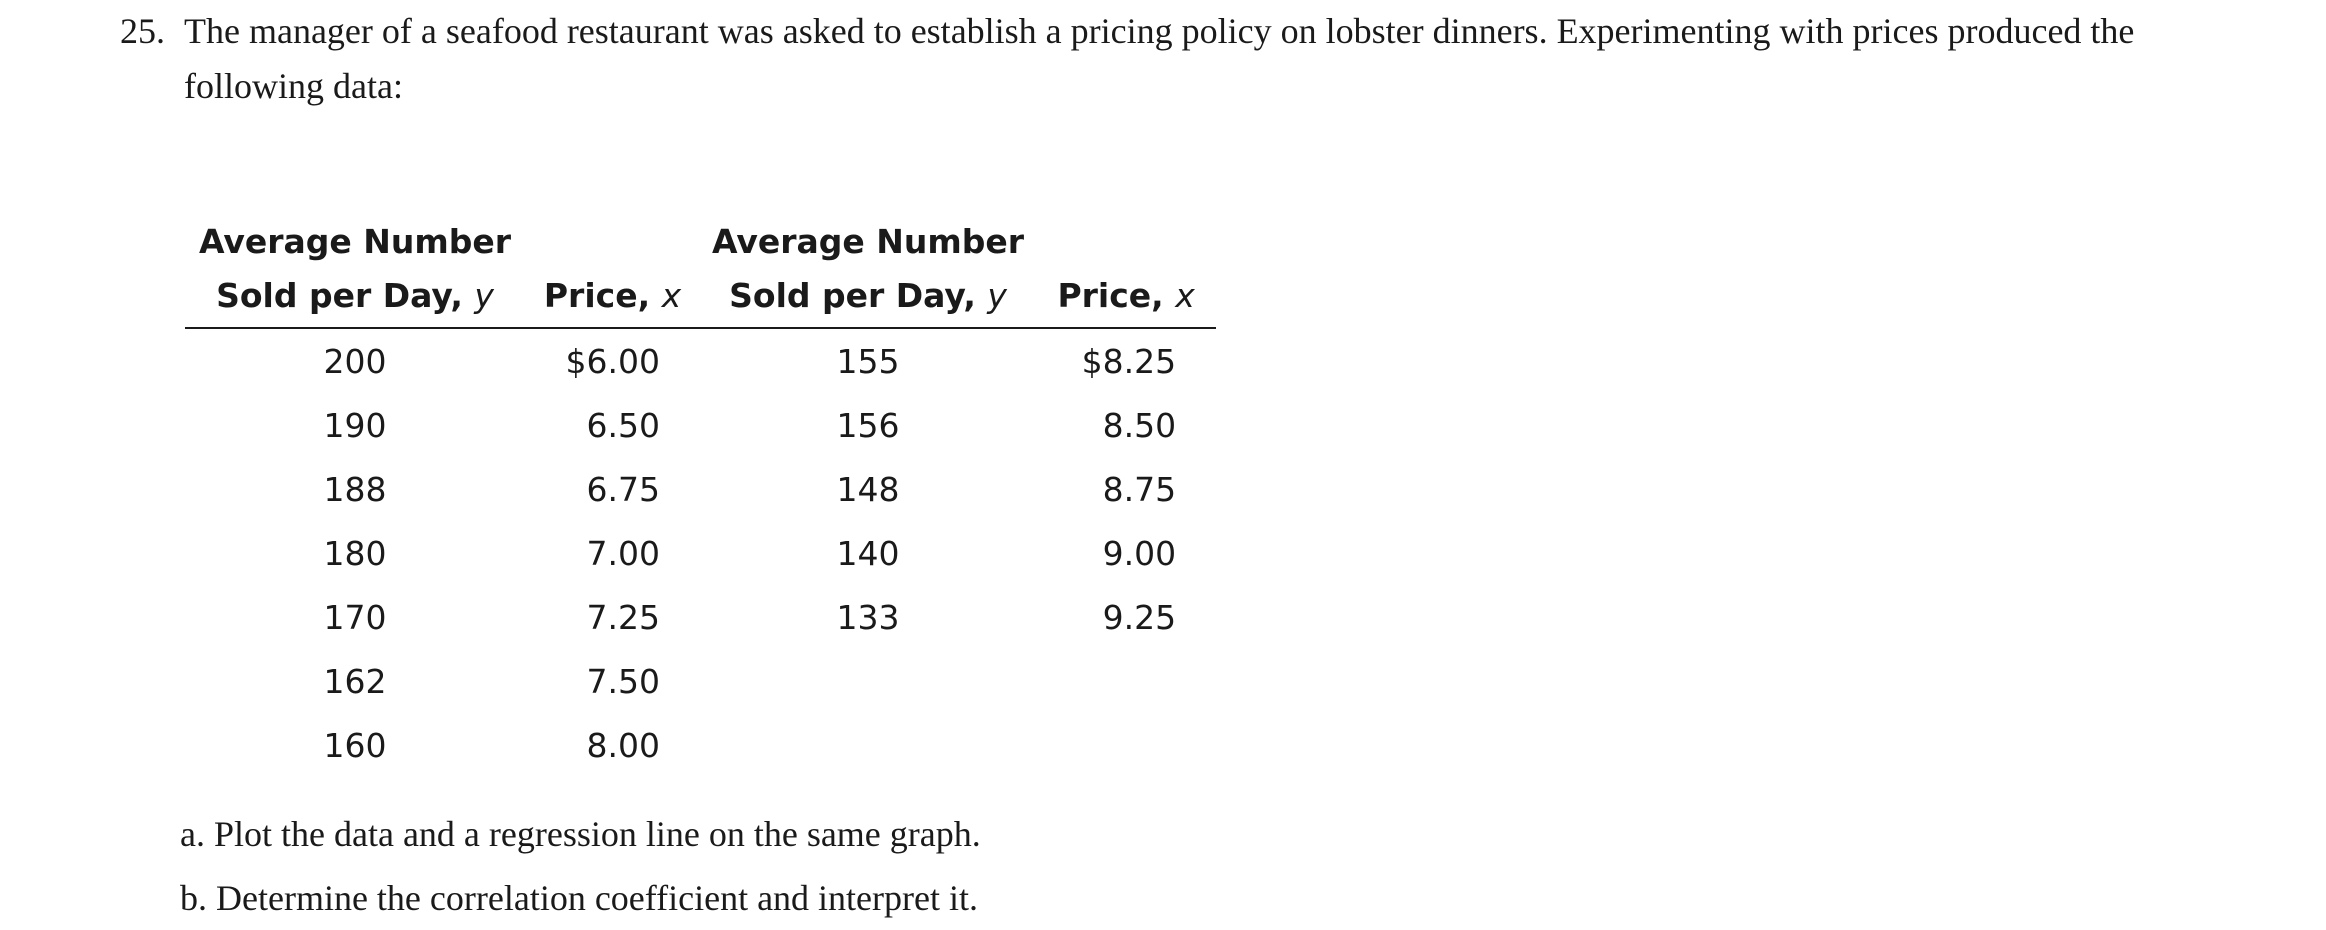 This screenshot has width=2326, height=930. Describe the element at coordinates (700, 425) in the screenshot. I see `table-row: 190 6.50 156 8.50` at that location.